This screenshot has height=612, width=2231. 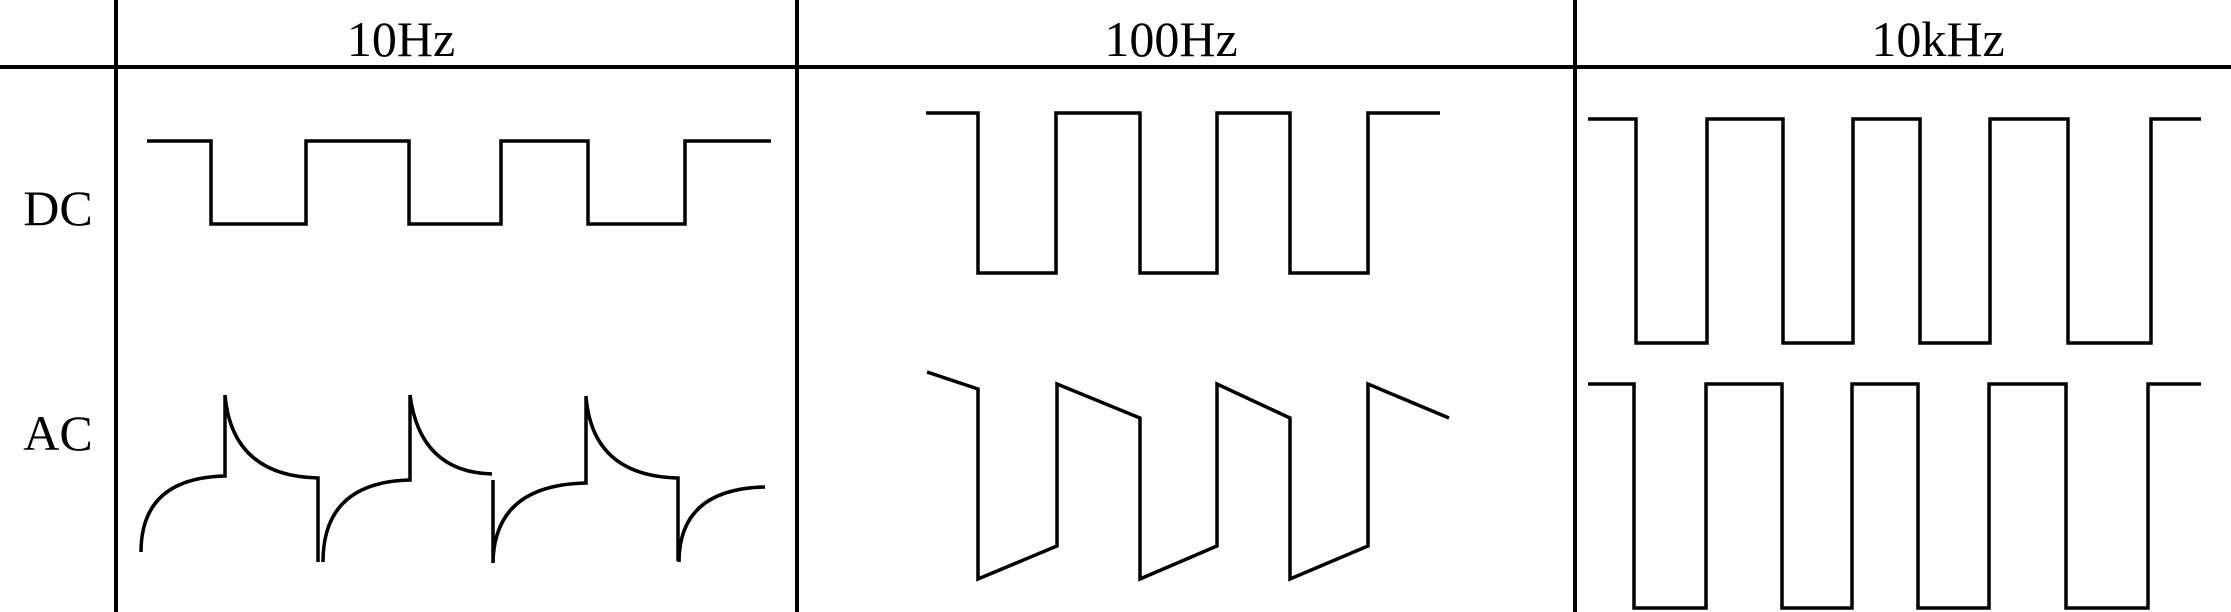 What do you see at coordinates (1894, 496) in the screenshot?
I see `ac-10khz-waveform` at bounding box center [1894, 496].